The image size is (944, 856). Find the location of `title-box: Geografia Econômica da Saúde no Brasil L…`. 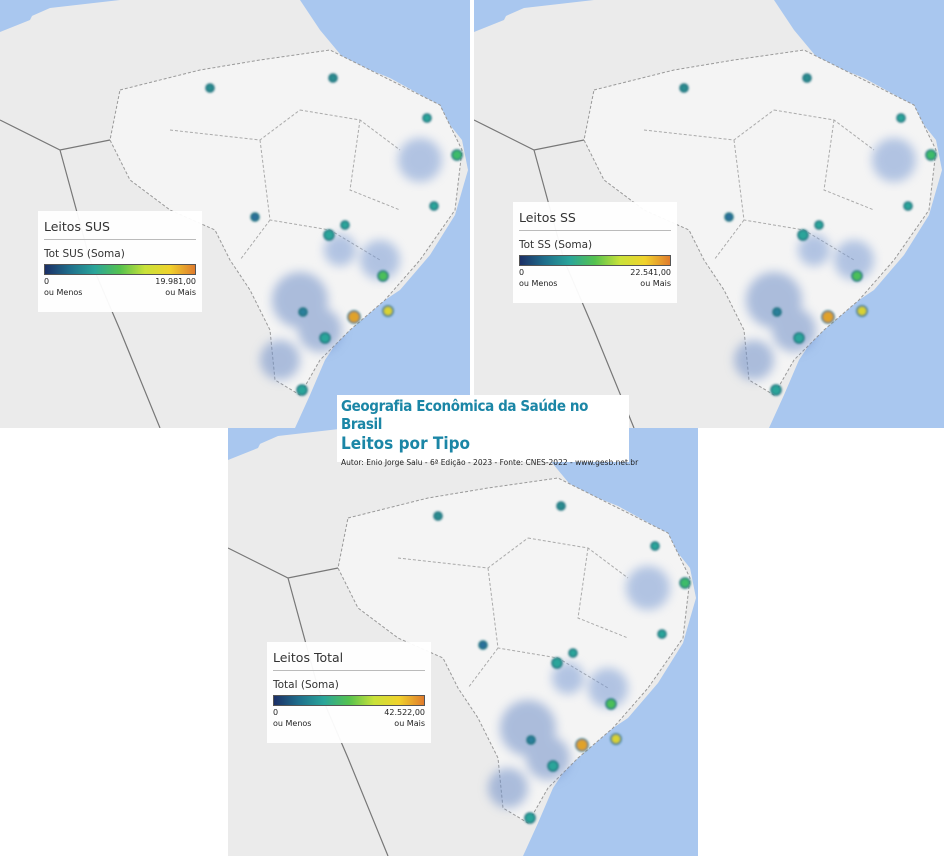

title-box: Geografia Econômica da Saúde no Brasil L… is located at coordinates (487, 431).